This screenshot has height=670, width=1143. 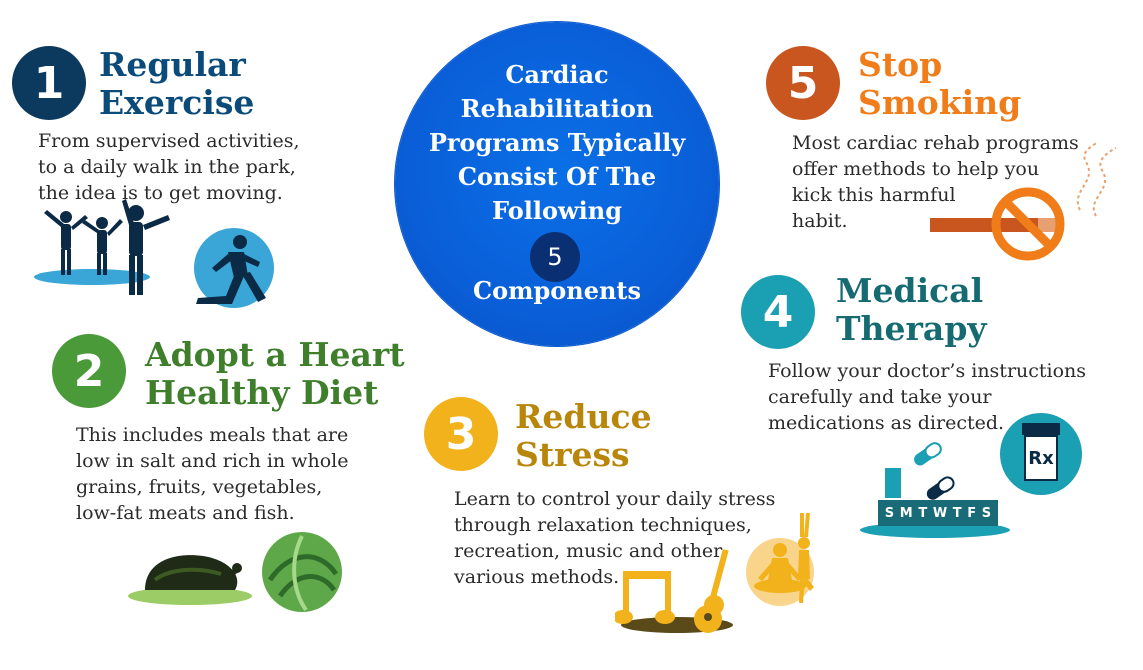 What do you see at coordinates (916, 169) in the screenshot?
I see `description-line: offer methods to help you` at bounding box center [916, 169].